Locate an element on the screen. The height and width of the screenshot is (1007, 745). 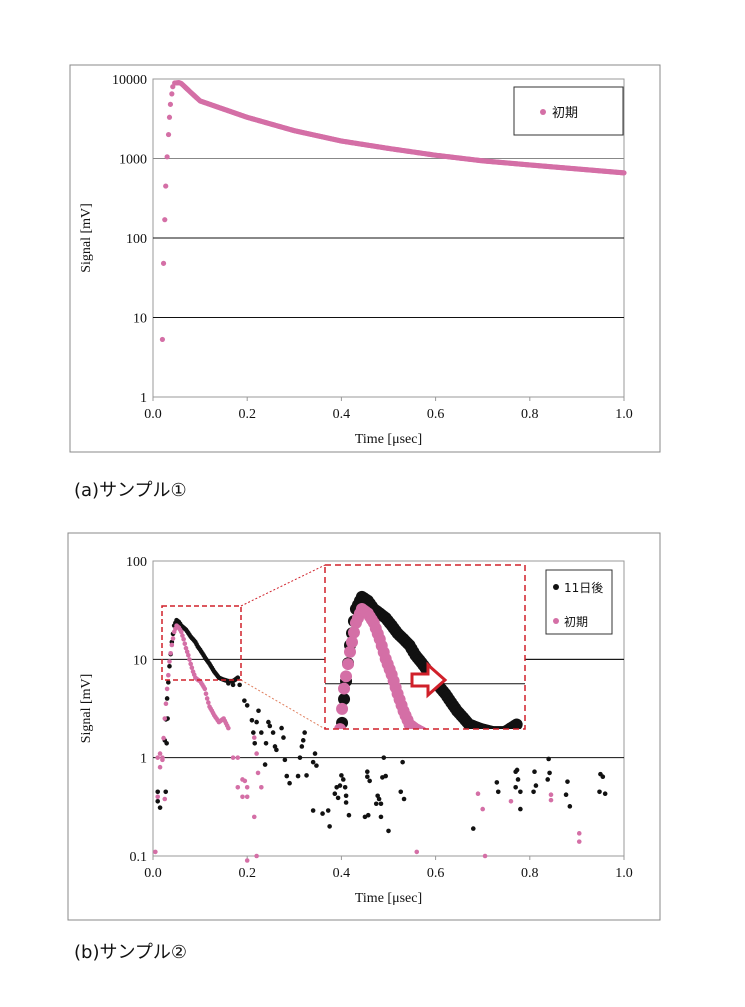
caption-b: (b)サンプル② is located at coordinates (131, 952).